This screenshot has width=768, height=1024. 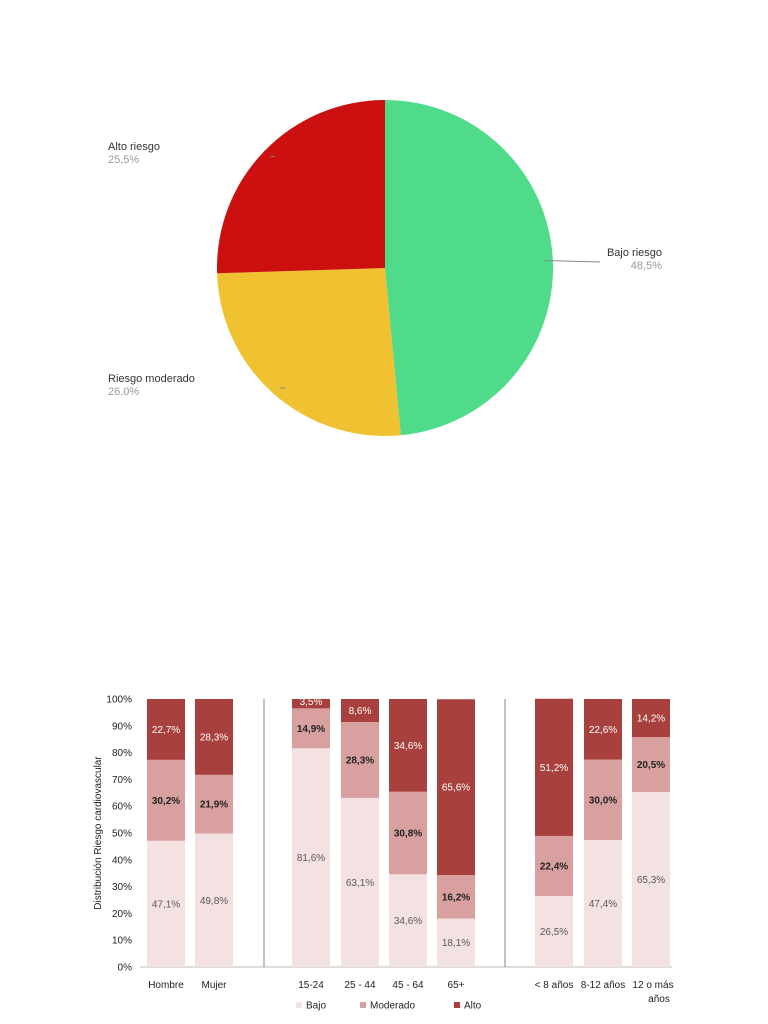 I want to click on pie-label-alto-riesgo: Alto riesgo, so click(x=134, y=147).